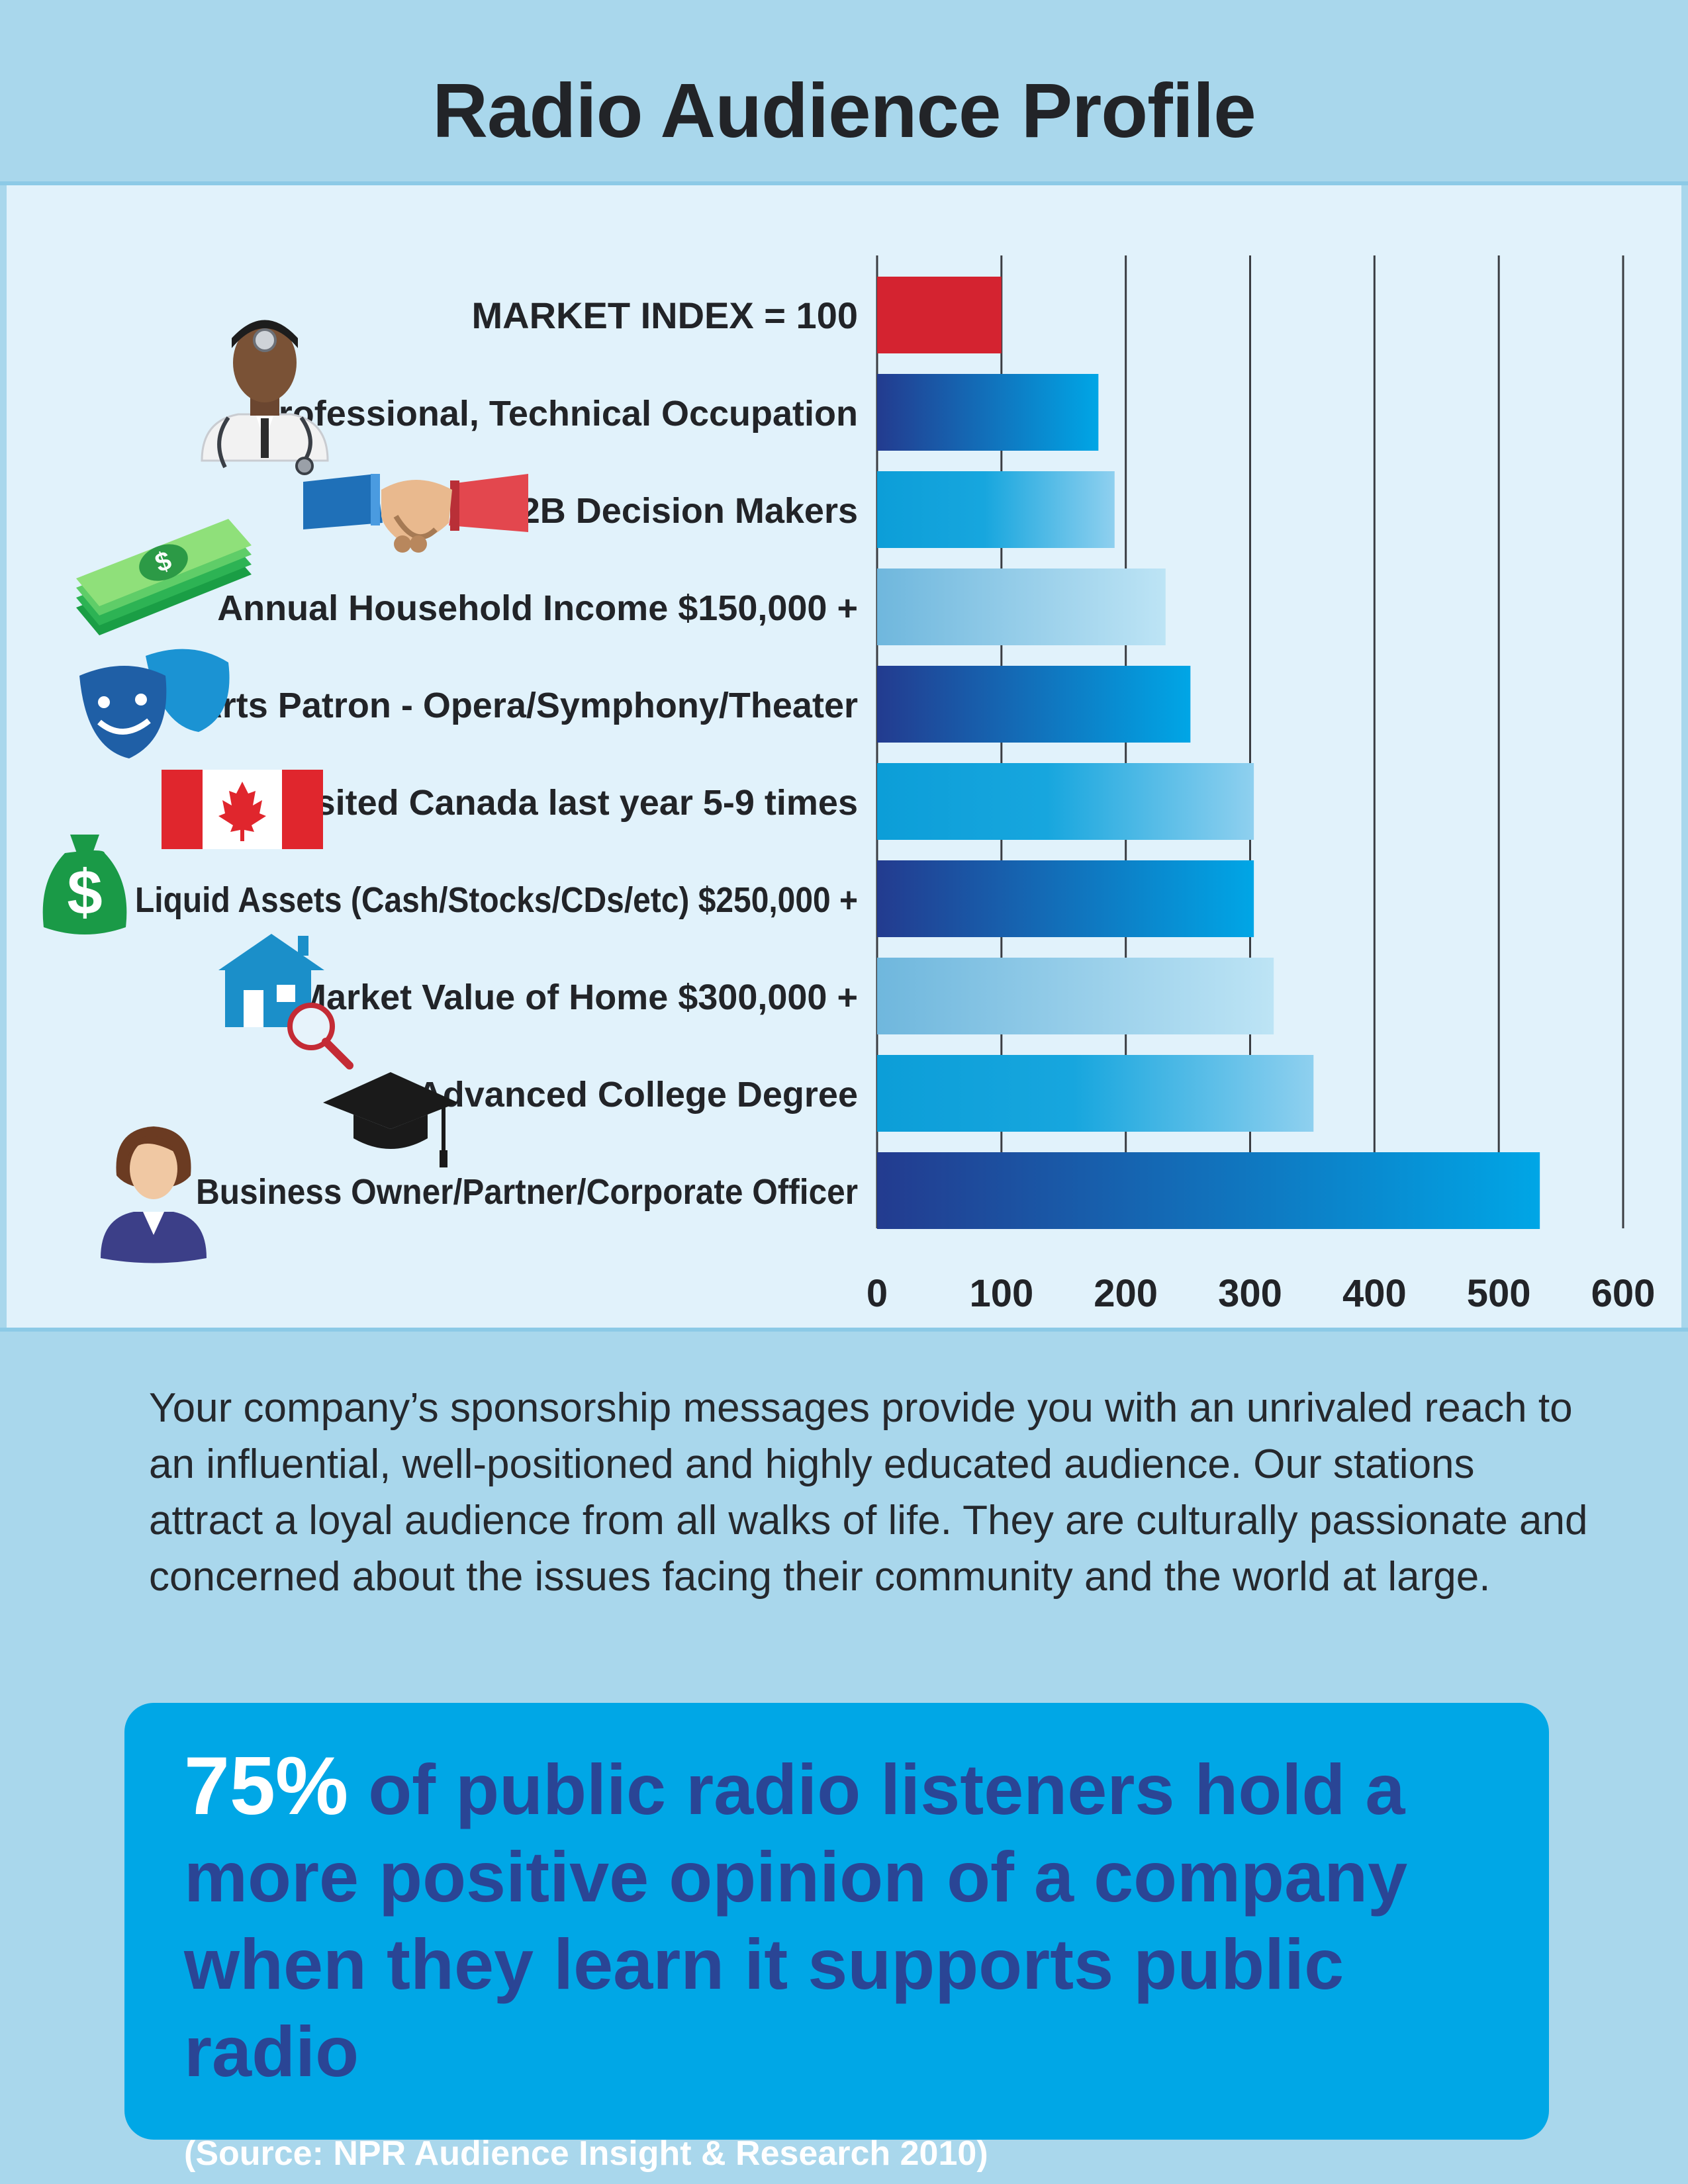 This screenshot has height=2184, width=1688. I want to click on category-label: MARKET INDEX = 100, so click(665, 315).